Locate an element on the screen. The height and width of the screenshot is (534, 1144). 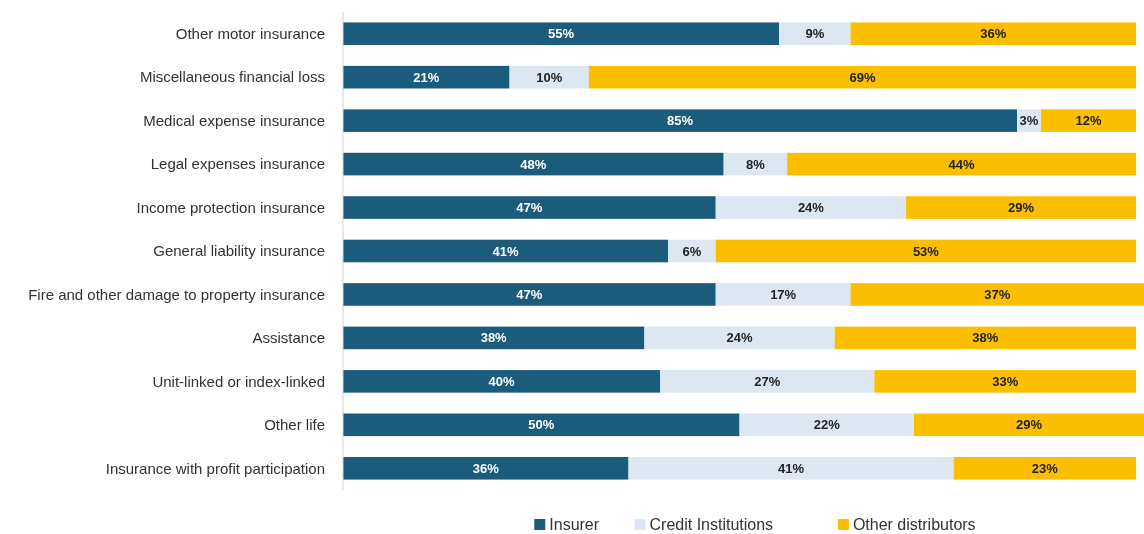
y-tick-label: Insurance with profit participation is located at coordinates (215, 468).